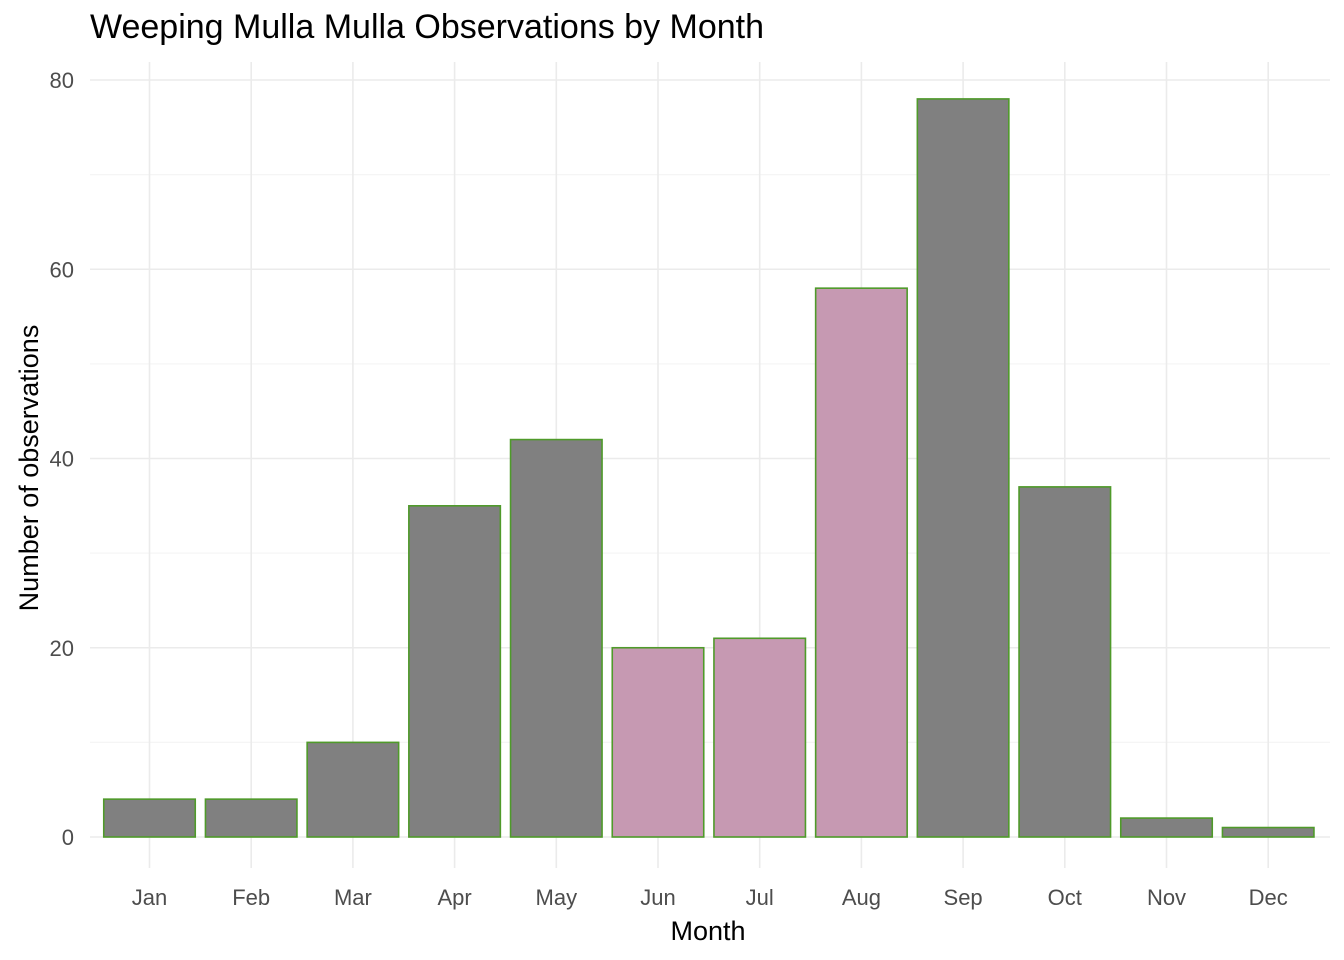 This screenshot has width=1344, height=960. I want to click on x-tick-label: Jan, so click(149, 897).